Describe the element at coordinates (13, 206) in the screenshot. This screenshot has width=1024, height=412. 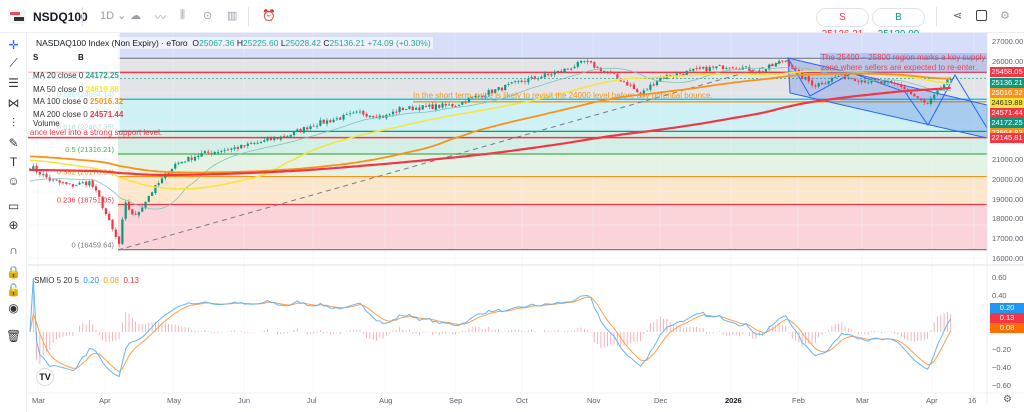
I see `ruler-icon: ▭` at that location.